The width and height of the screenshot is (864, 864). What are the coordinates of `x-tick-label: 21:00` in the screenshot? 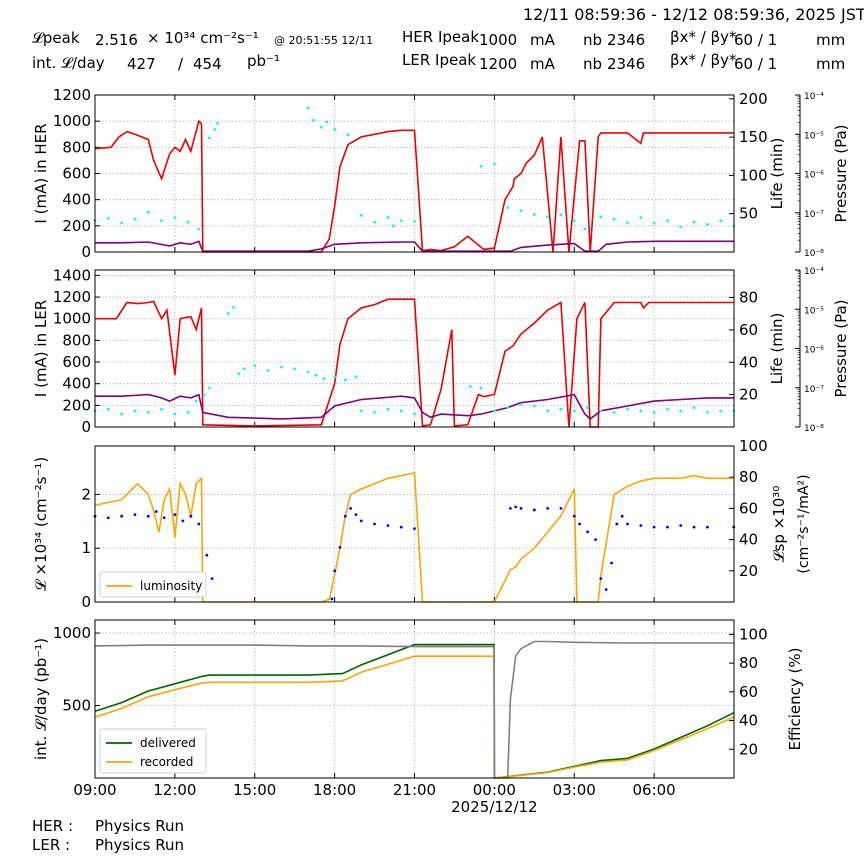 It's located at (414, 790).